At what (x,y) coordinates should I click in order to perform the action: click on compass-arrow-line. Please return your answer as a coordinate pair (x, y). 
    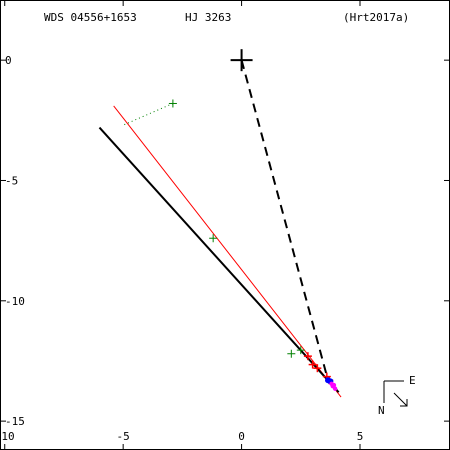
    Looking at the image, I should click on (400, 399).